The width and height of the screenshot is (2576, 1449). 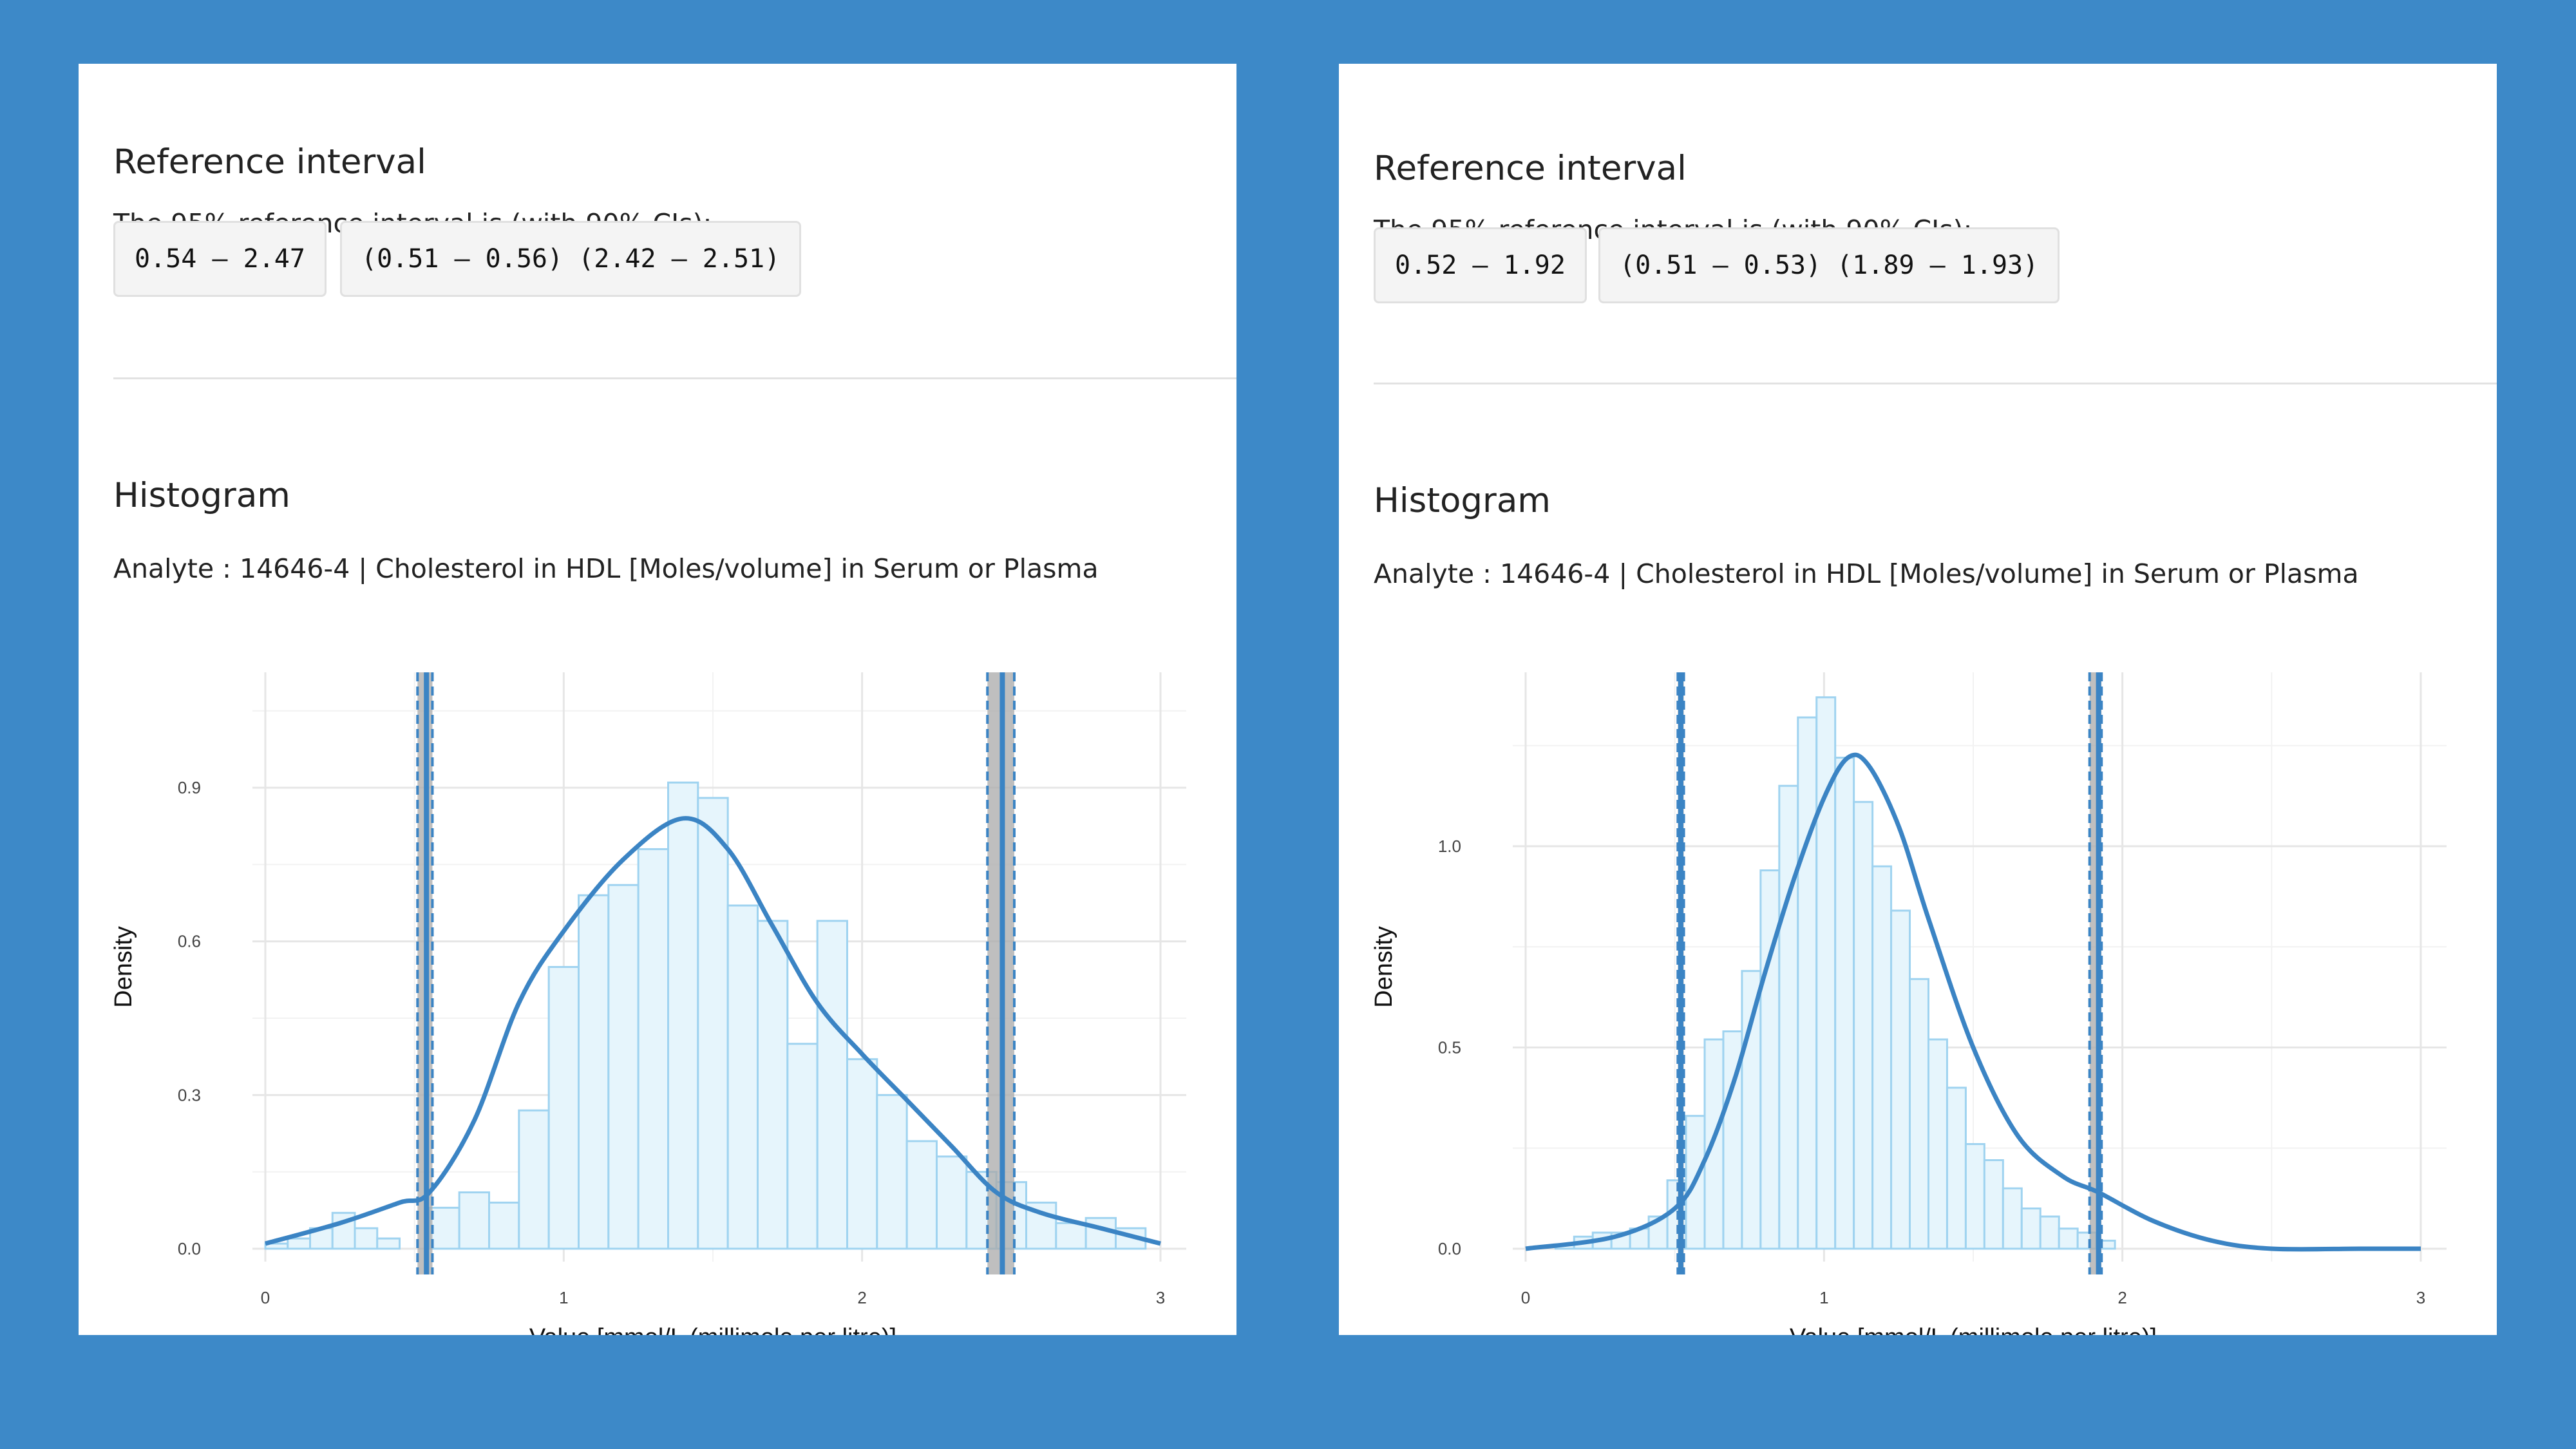 What do you see at coordinates (220, 259) in the screenshot?
I see `reference-interval-value: 0.54 – 2.47` at bounding box center [220, 259].